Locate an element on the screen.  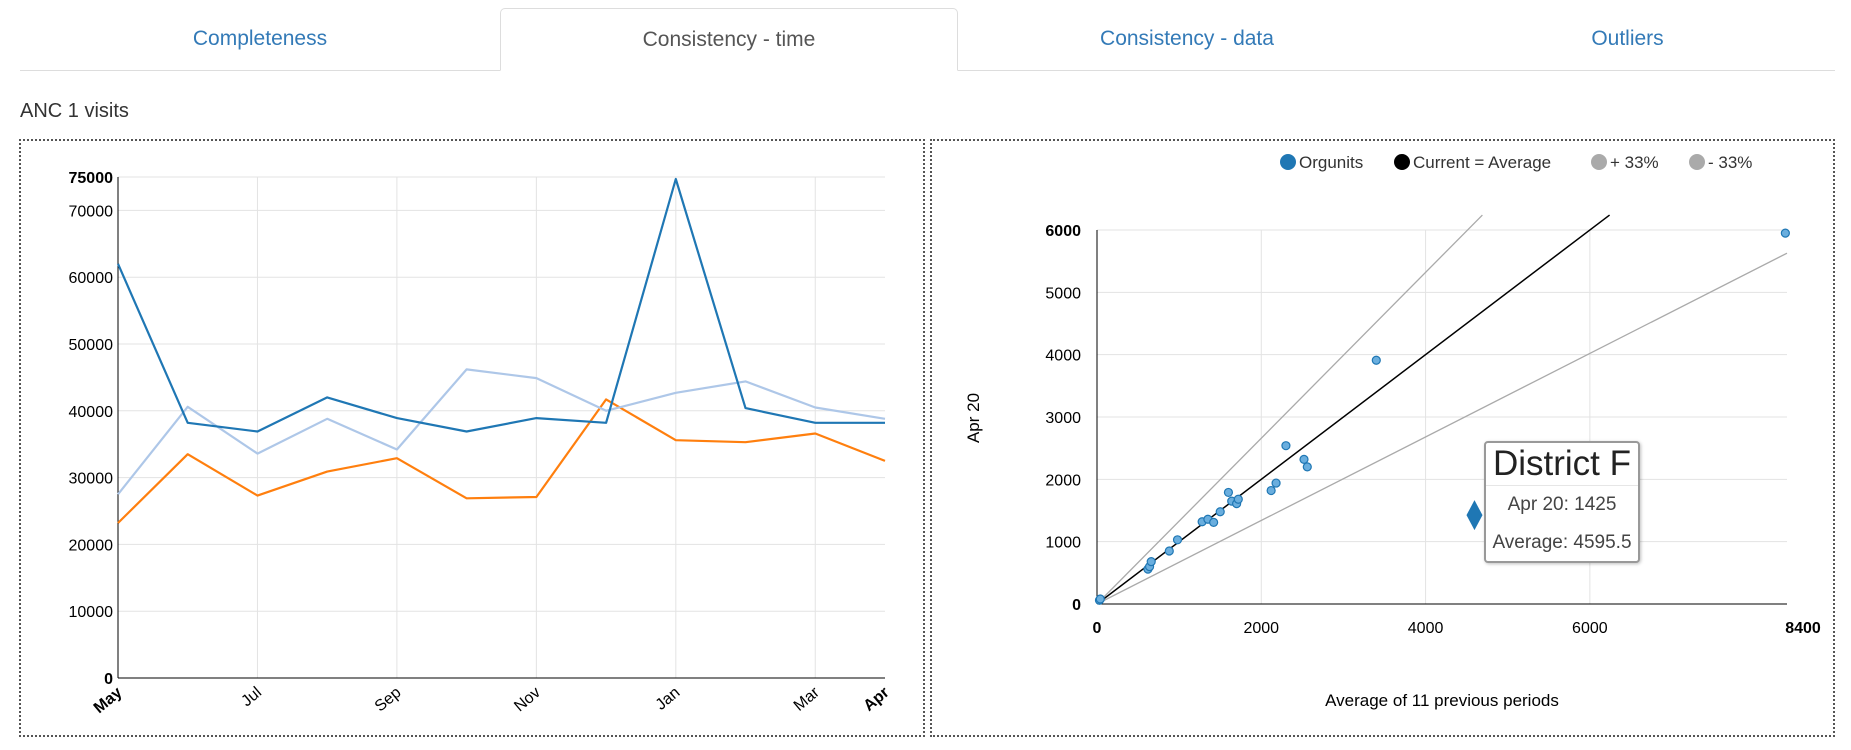
tooltip-value: Apr 20: 1425 is located at coordinates (1562, 504).